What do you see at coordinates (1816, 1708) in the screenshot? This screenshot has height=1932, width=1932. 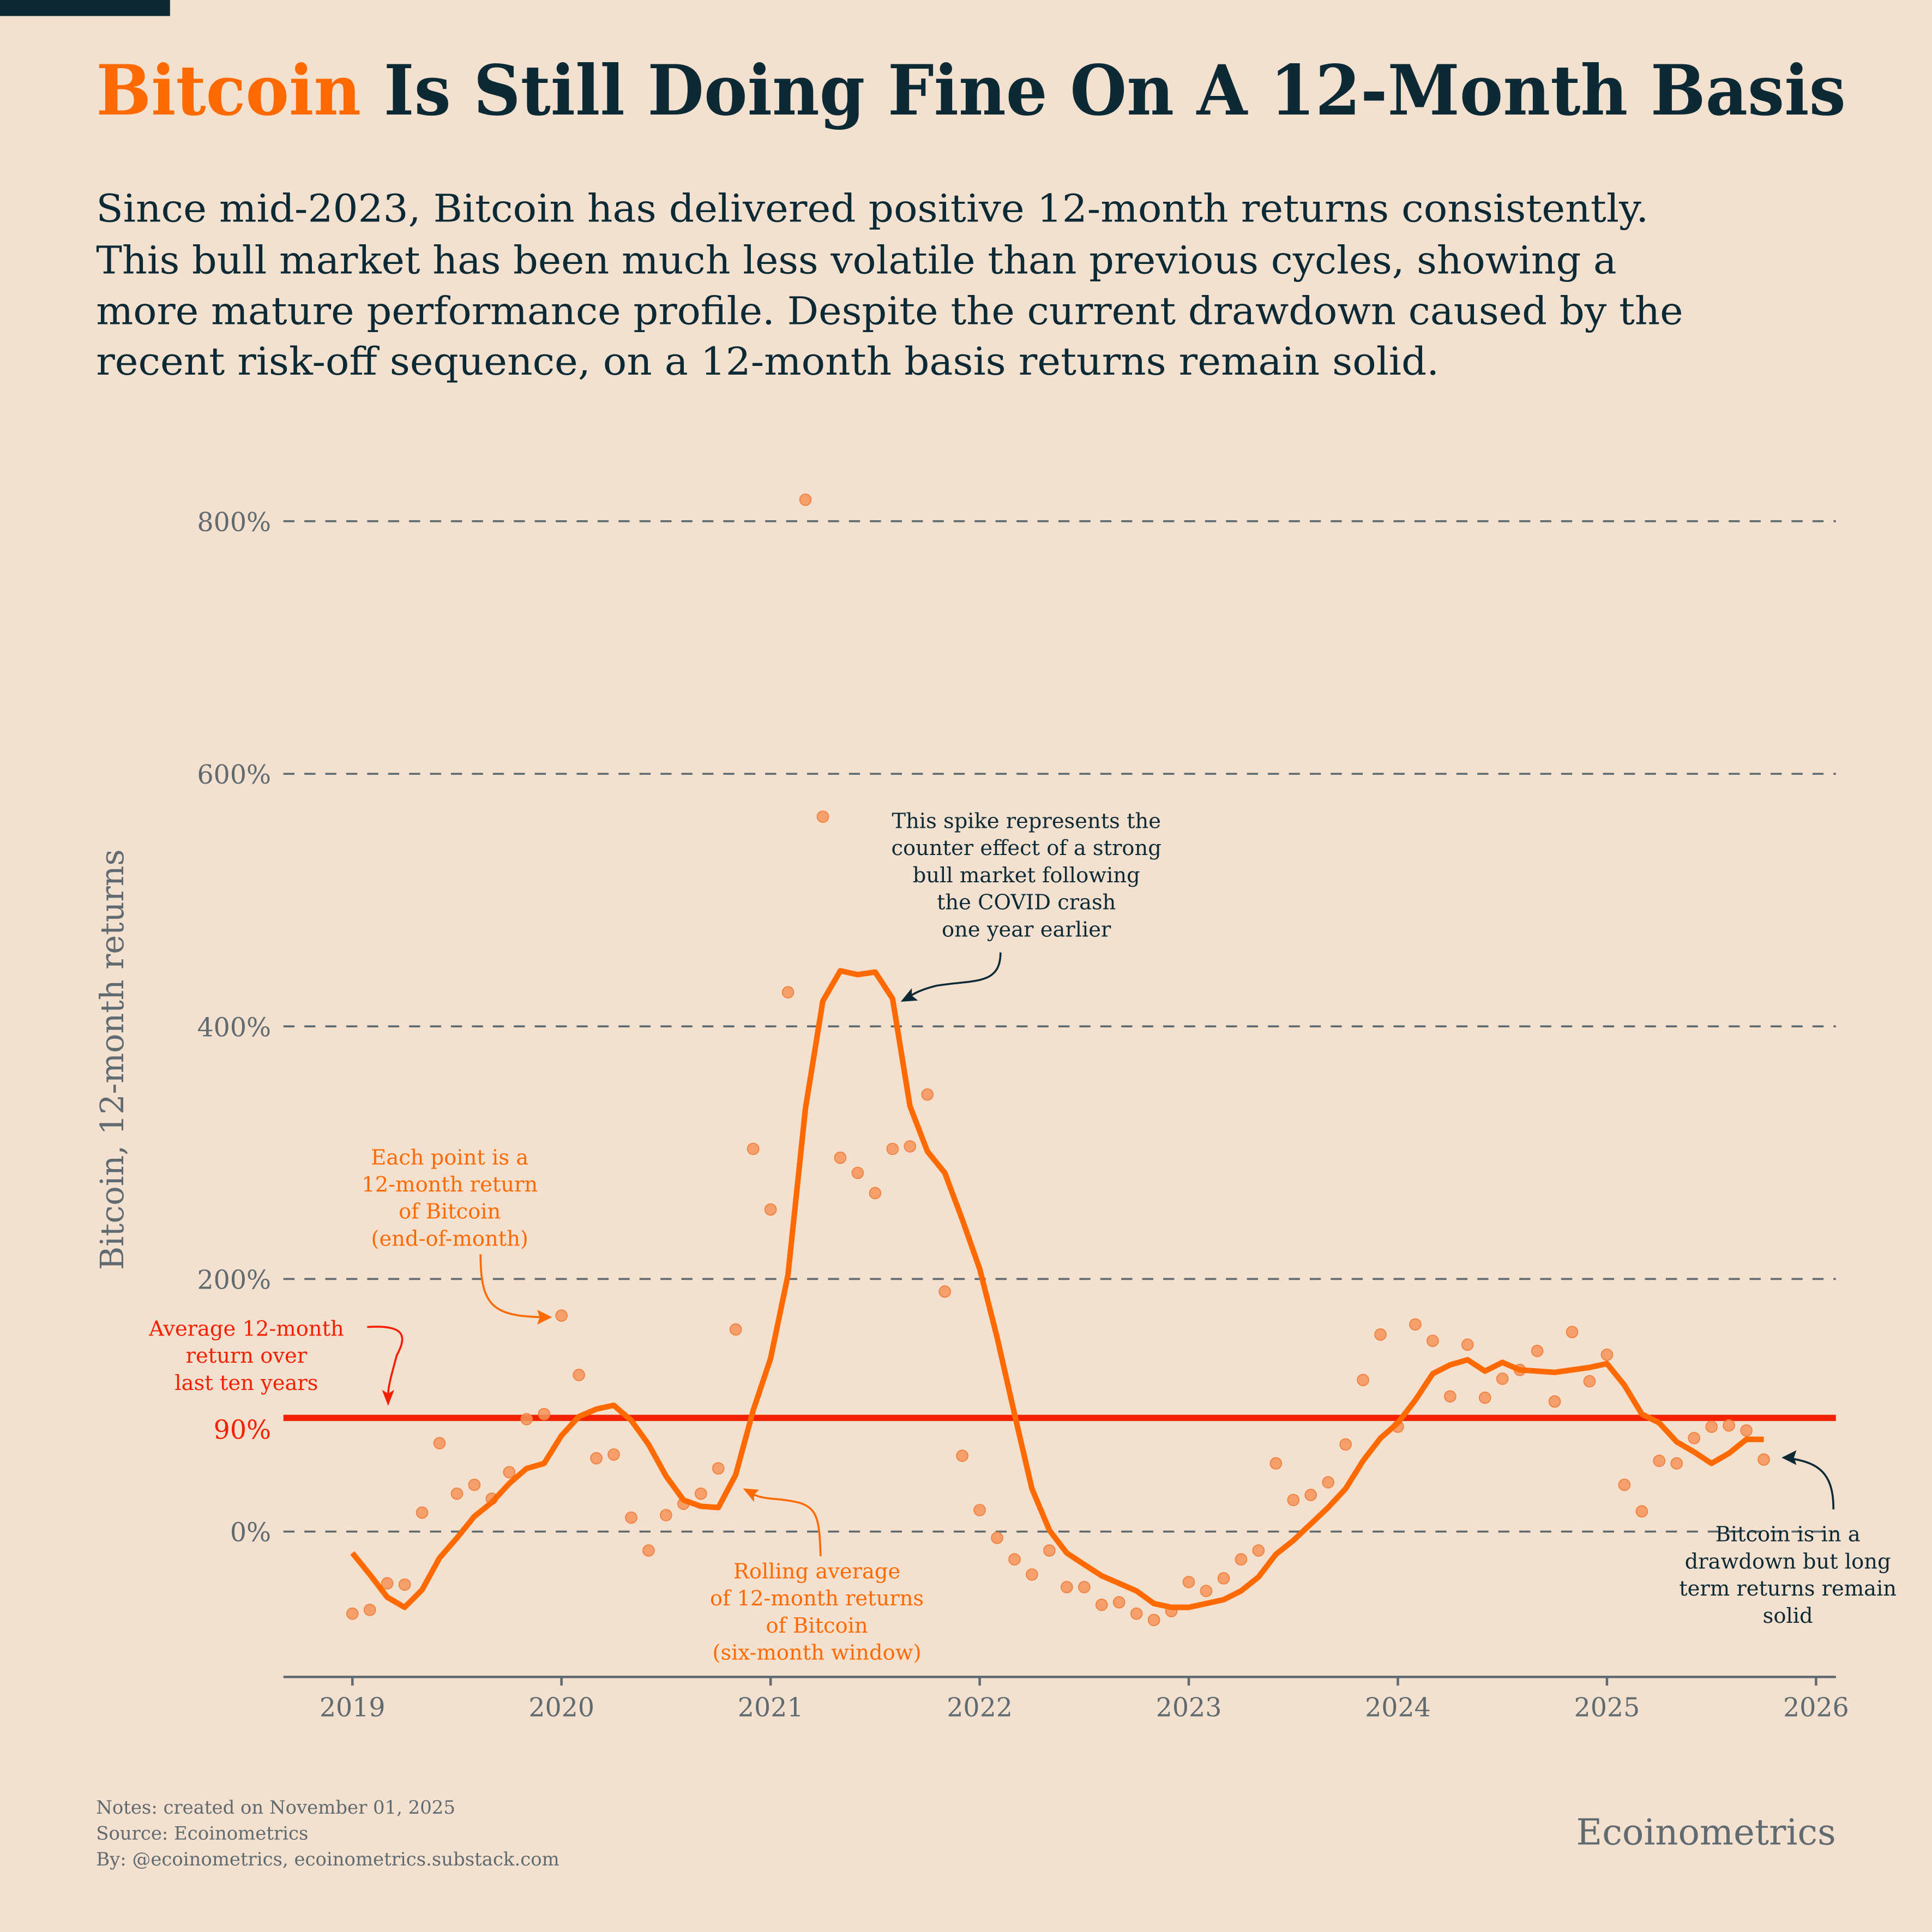 I see `x-tick-label: 2026` at bounding box center [1816, 1708].